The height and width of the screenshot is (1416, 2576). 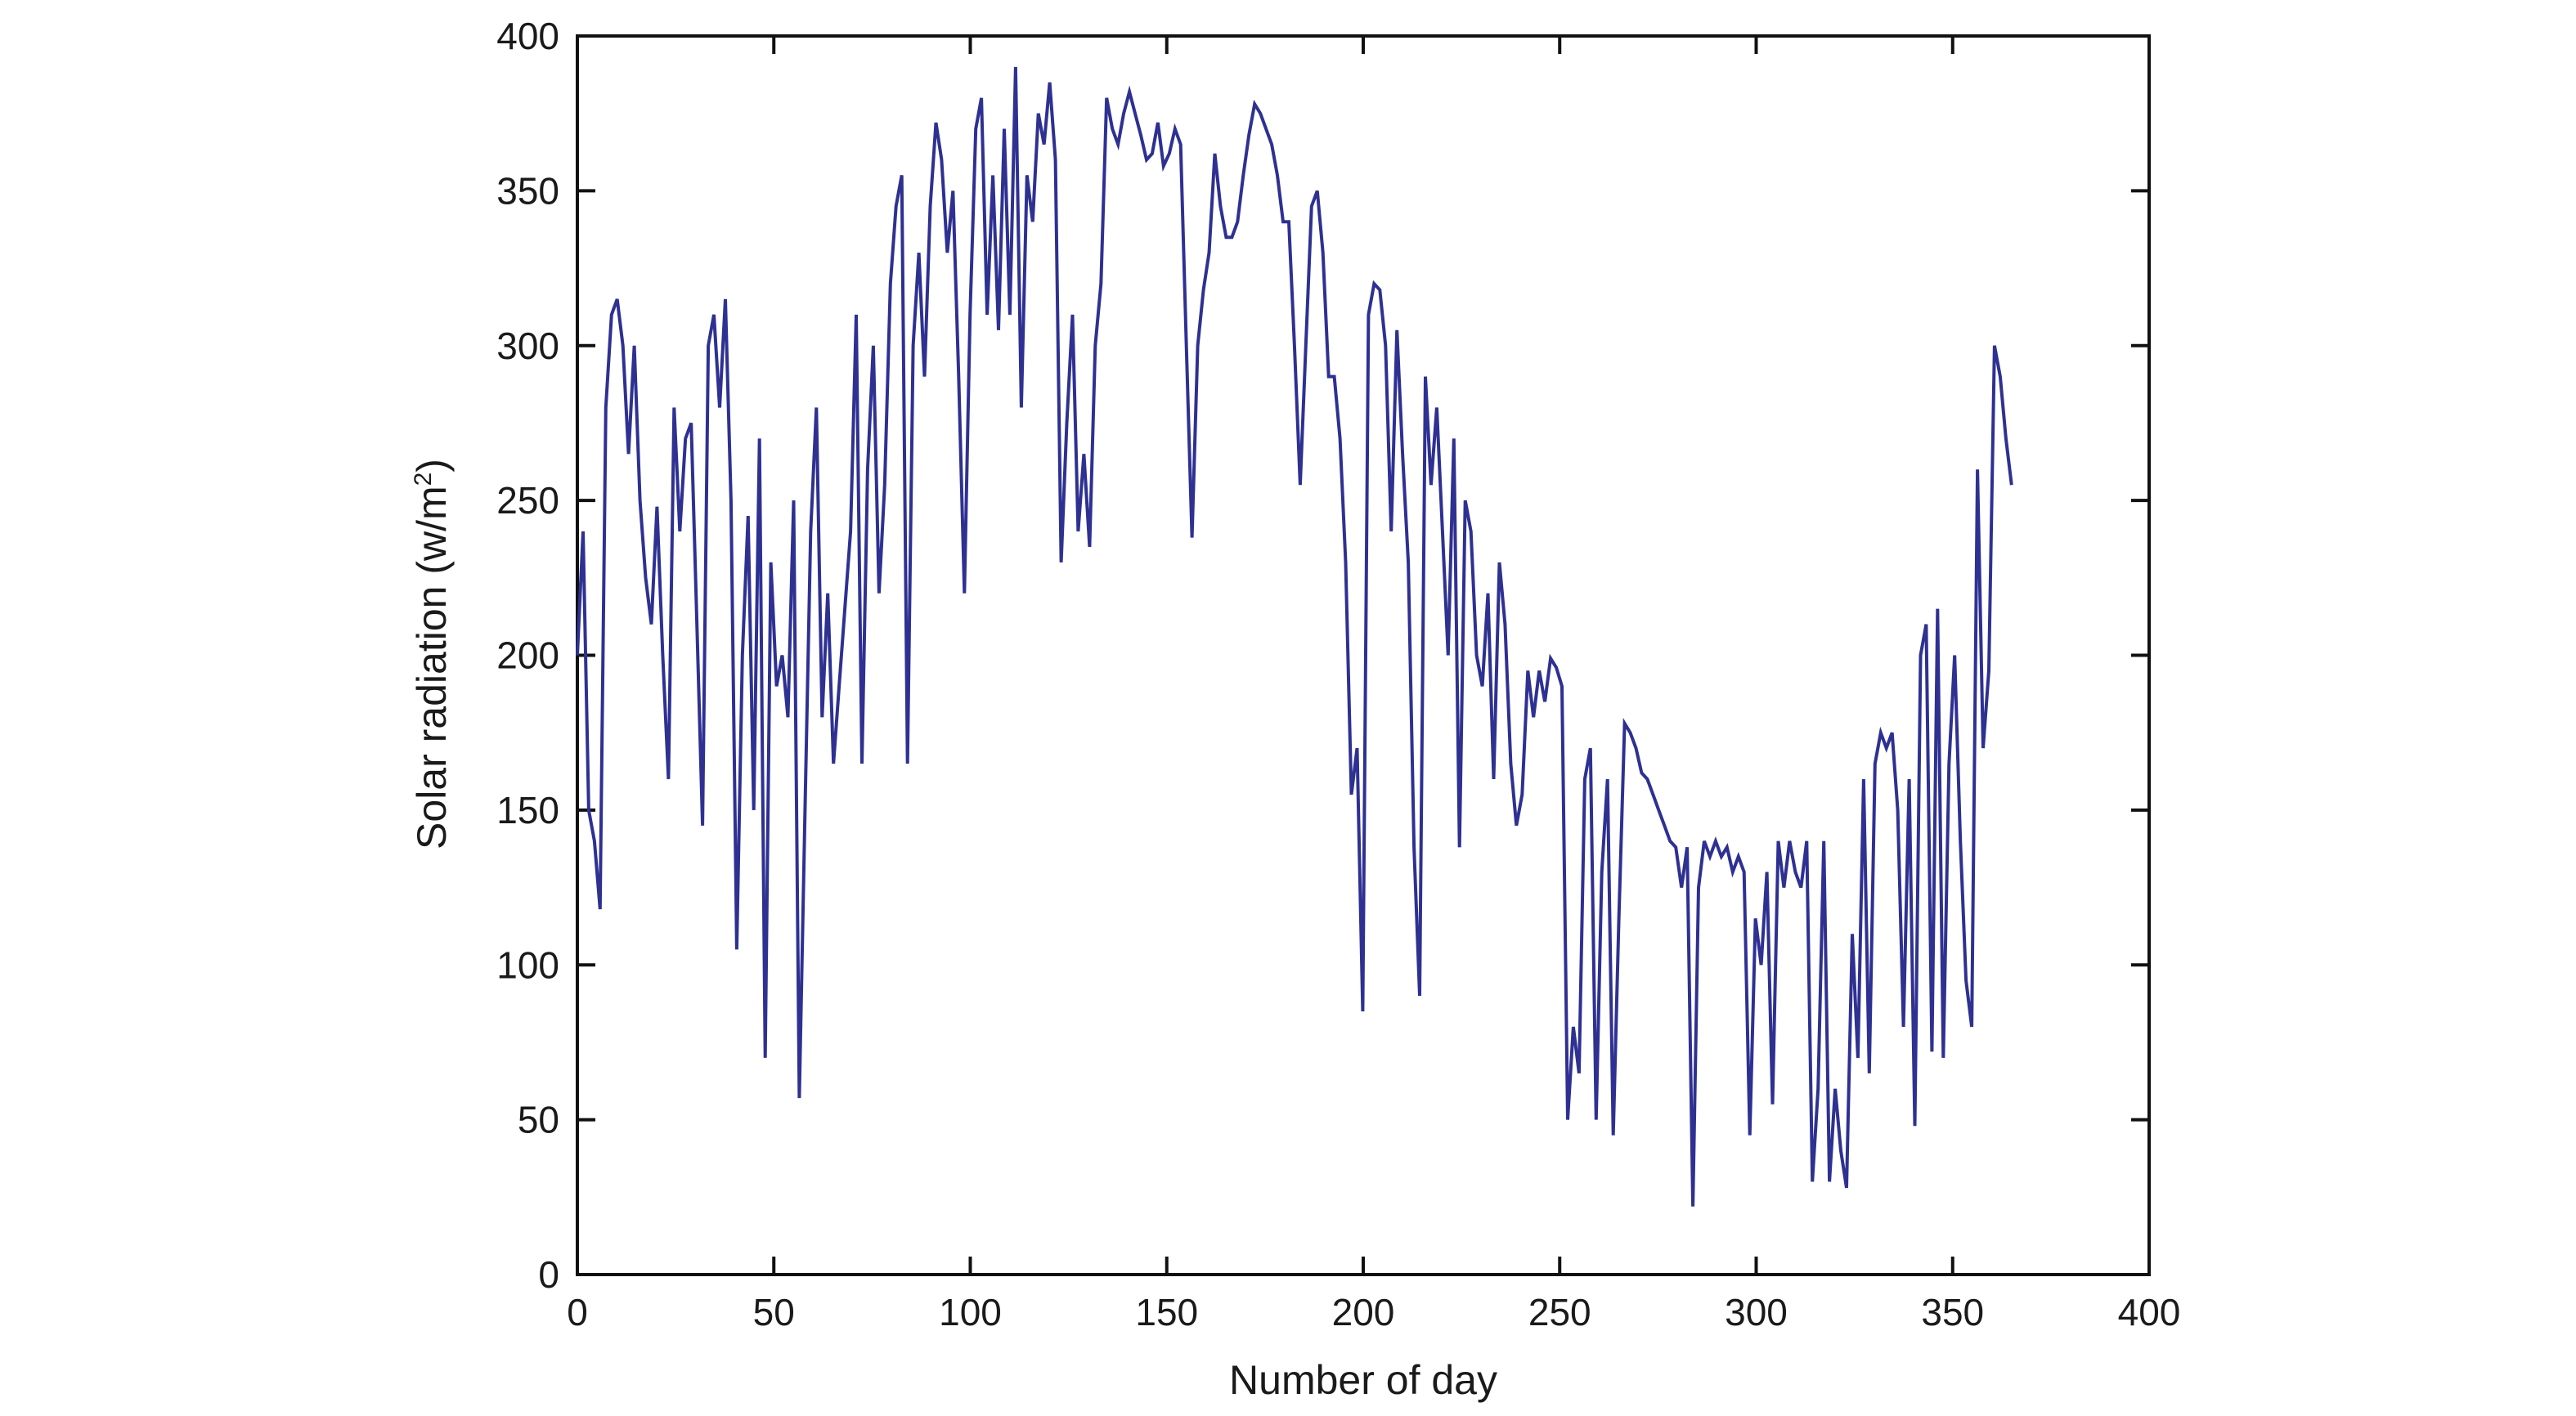 I want to click on y-axis-label-end: ), so click(x=432, y=466).